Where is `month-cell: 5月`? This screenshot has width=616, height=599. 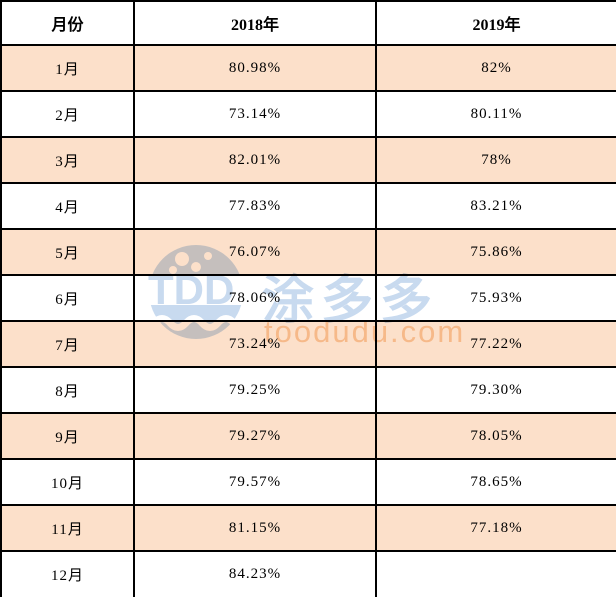
month-cell: 5月 is located at coordinates (67, 252).